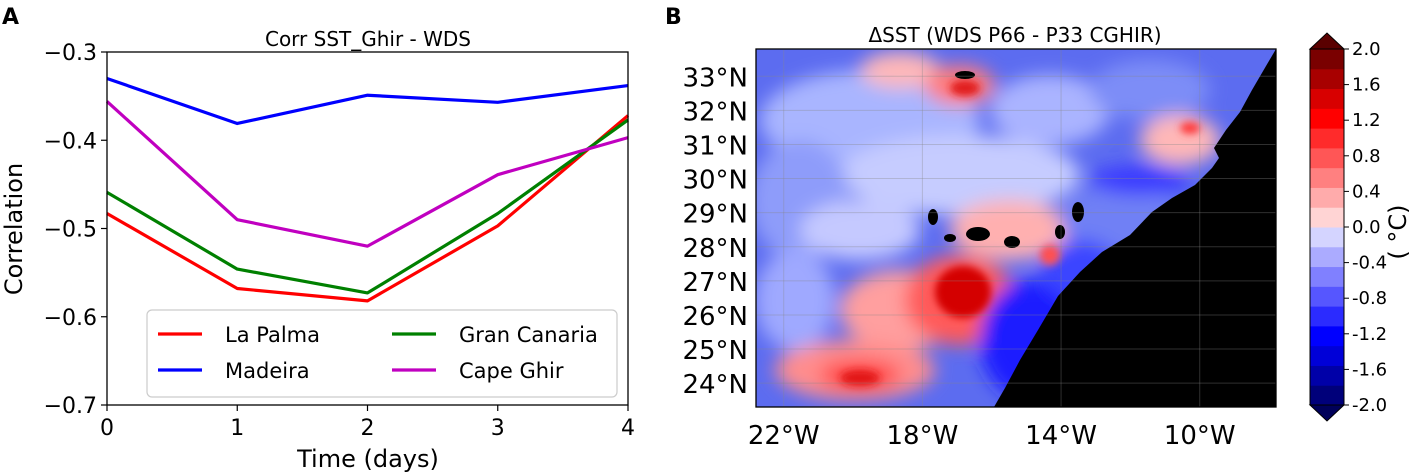  What do you see at coordinates (715, 283) in the screenshot?
I see `lat-tick-label: 27°N` at bounding box center [715, 283].